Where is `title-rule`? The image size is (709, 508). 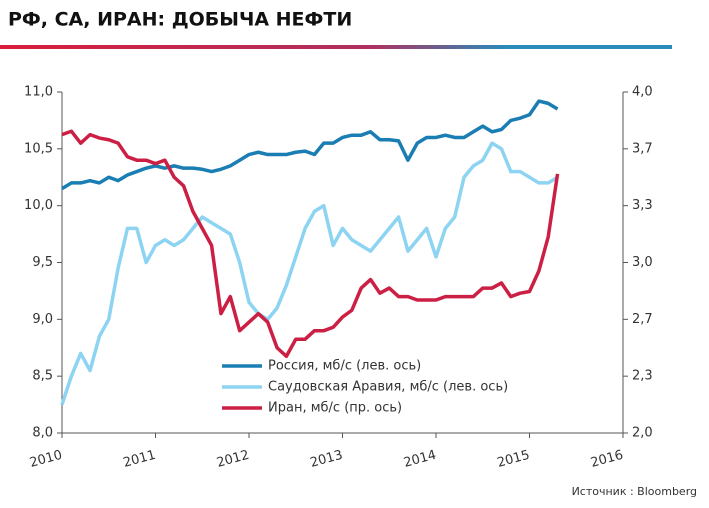
title-rule is located at coordinates (336, 47).